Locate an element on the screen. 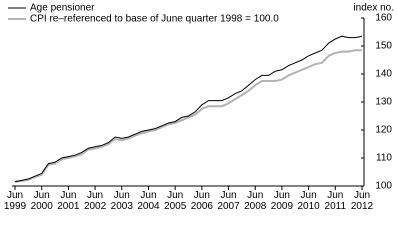 This screenshot has width=397, height=240. legend-label: Age pensioner is located at coordinates (62, 8).